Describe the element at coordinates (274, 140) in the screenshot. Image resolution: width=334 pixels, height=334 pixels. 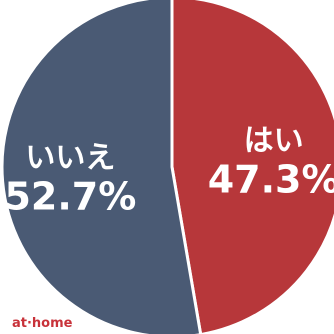
I see `slice-label-yes: はい` at that location.